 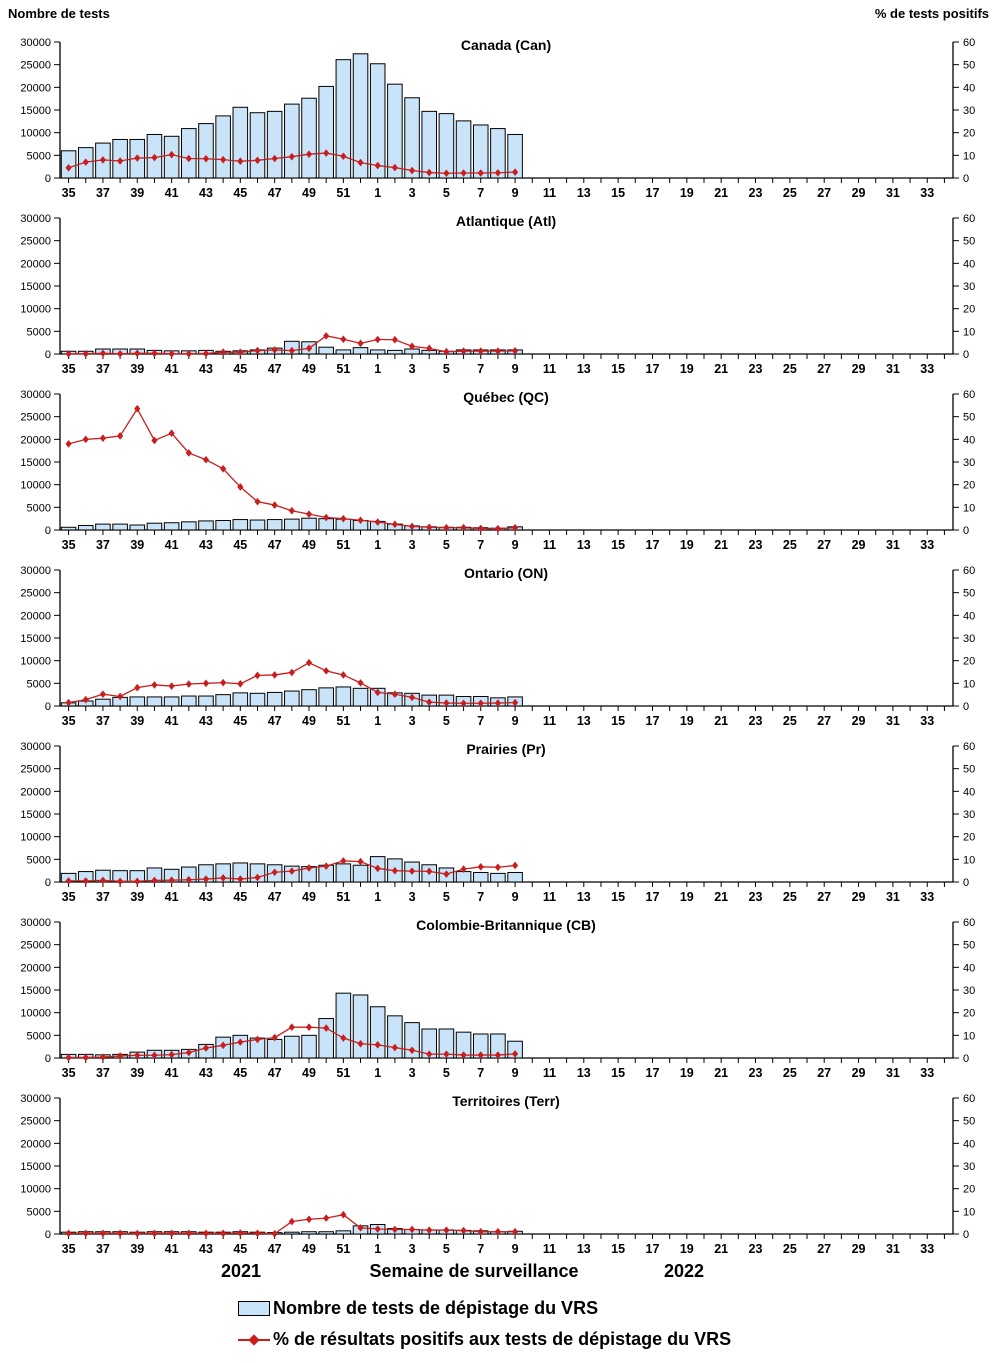 I want to click on svg-text: 37, so click(x=103, y=721).